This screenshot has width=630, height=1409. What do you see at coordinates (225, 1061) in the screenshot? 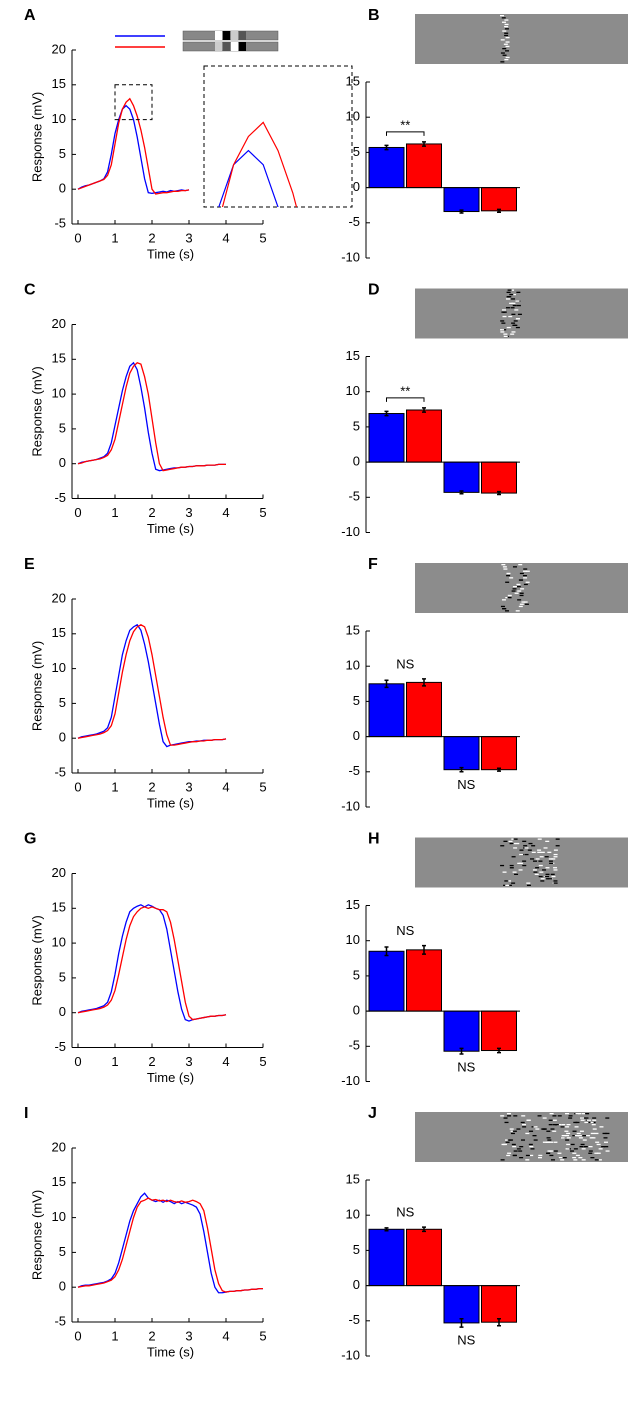
I see `x-tick-label: 4` at bounding box center [225, 1061].